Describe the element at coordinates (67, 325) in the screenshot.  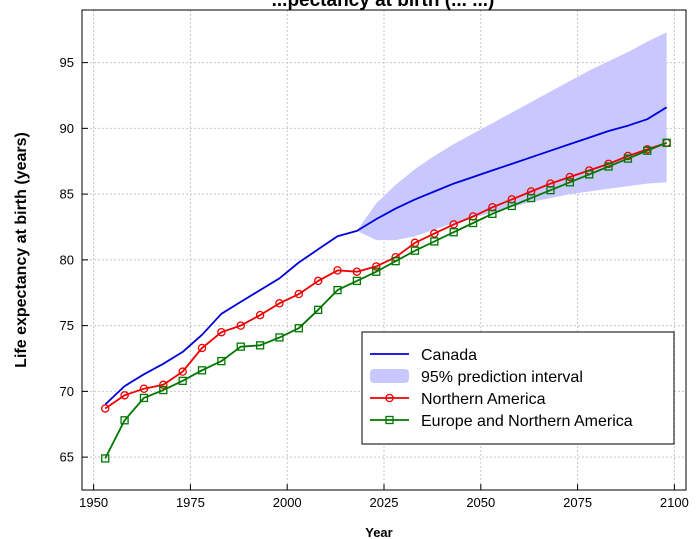
I see `y-tick-label: 75` at that location.